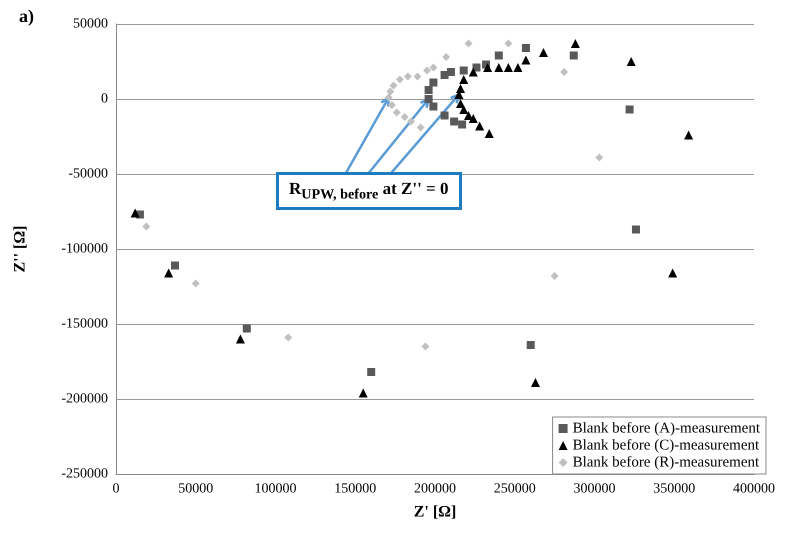 Image resolution: width=794 pixels, height=536 pixels. Describe the element at coordinates (20, 249) in the screenshot. I see `y-axis-title: Z'' [Ω]` at that location.